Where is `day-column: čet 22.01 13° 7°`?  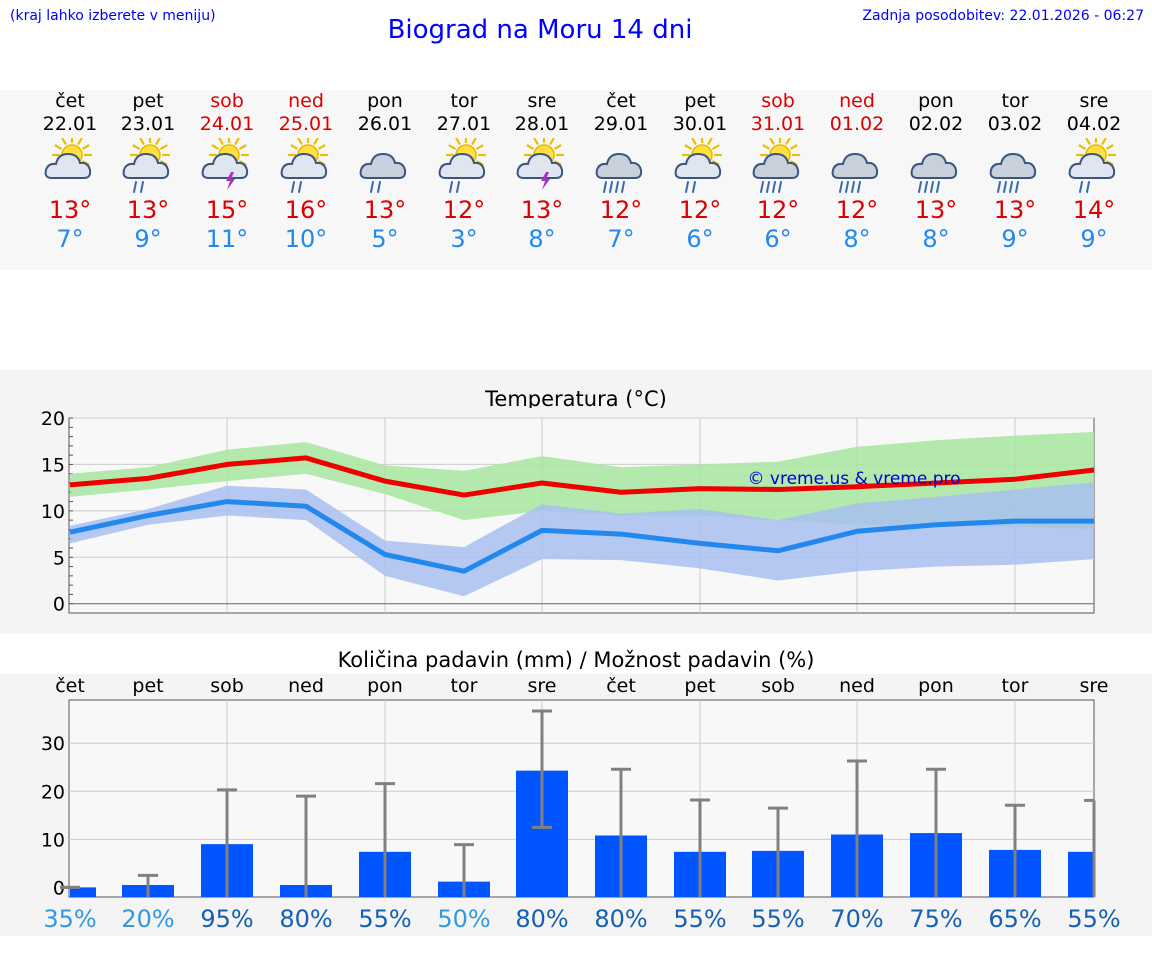
day-column: čet 22.01 13° 7° is located at coordinates (70, 171).